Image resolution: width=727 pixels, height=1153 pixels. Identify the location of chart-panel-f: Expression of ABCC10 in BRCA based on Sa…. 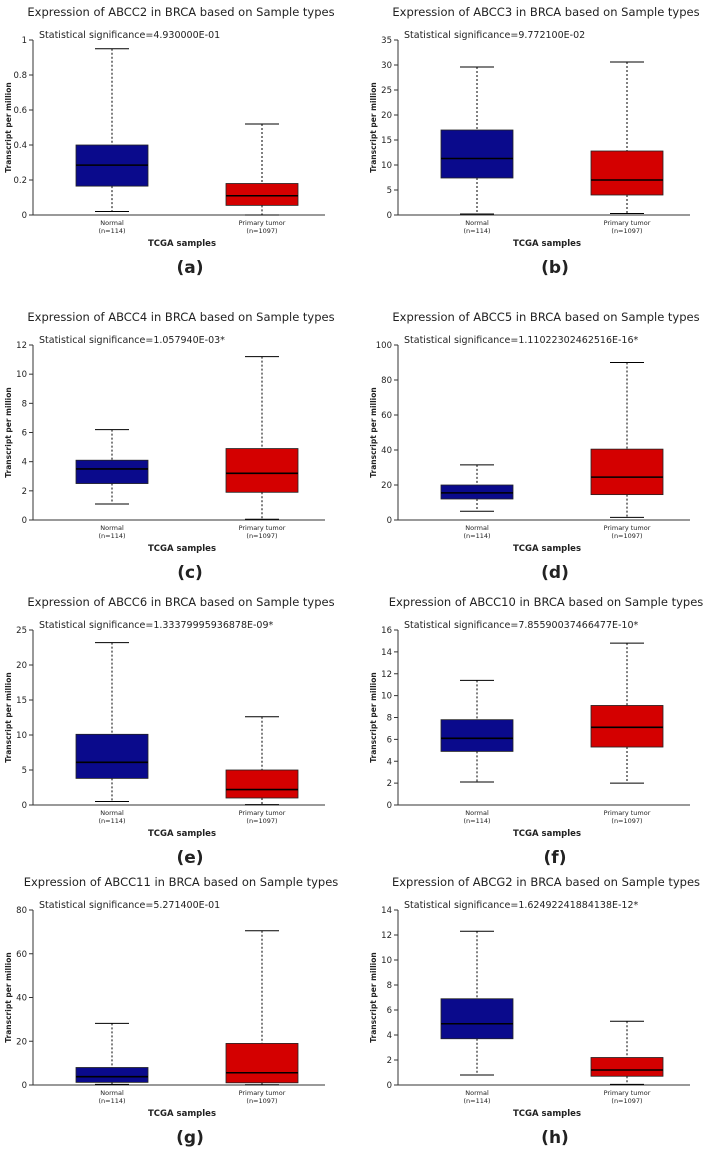
(536, 731).